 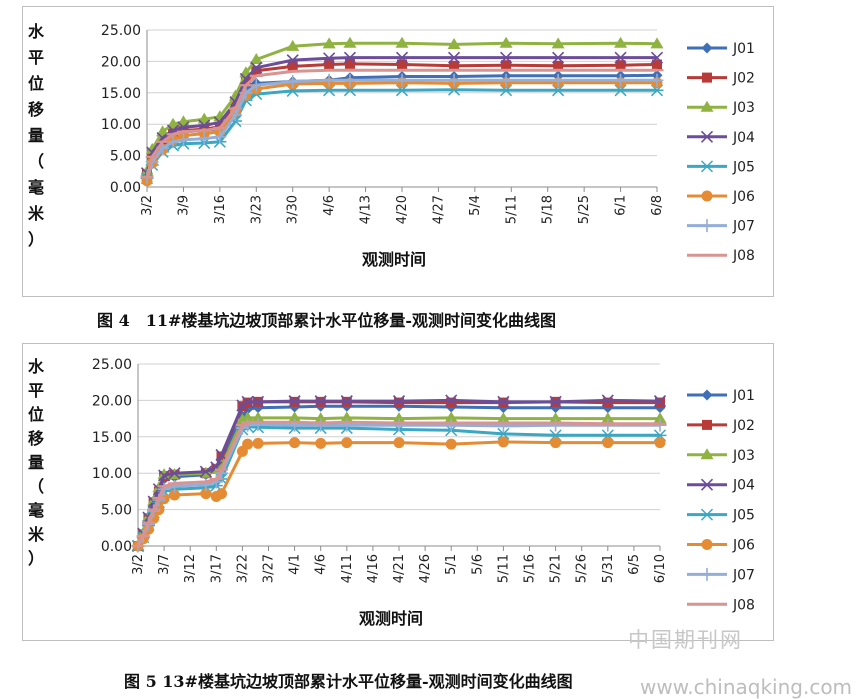 What do you see at coordinates (183, 205) in the screenshot?
I see `x-tick-label: 3/9` at bounding box center [183, 205].